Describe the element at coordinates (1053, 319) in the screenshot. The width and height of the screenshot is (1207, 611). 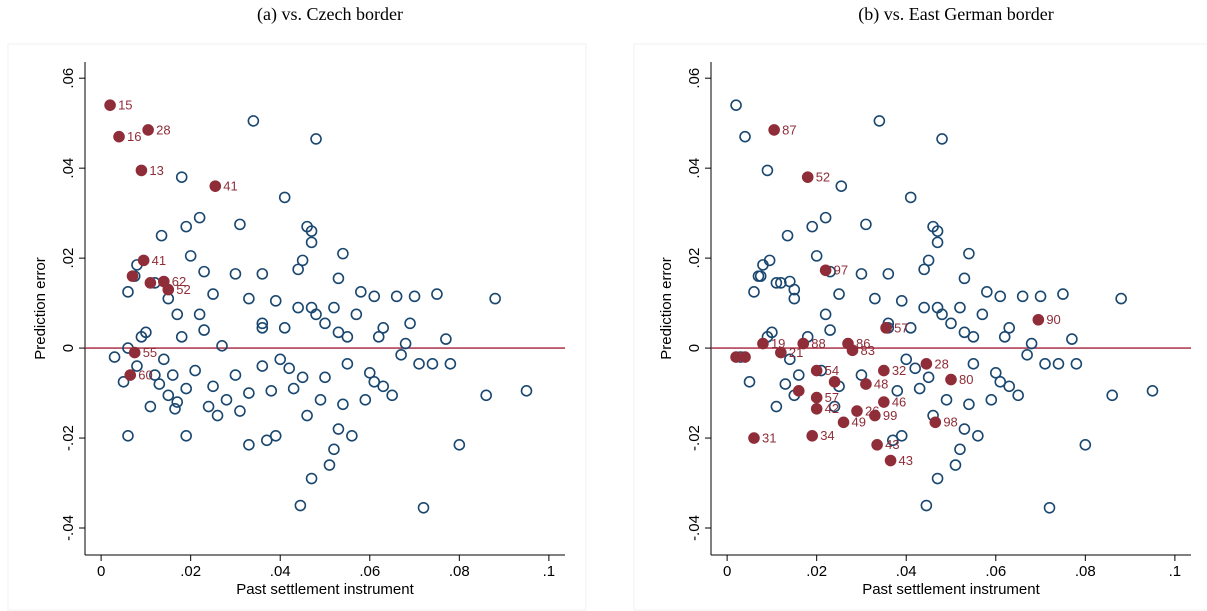
I see `point-label: 90` at that location.